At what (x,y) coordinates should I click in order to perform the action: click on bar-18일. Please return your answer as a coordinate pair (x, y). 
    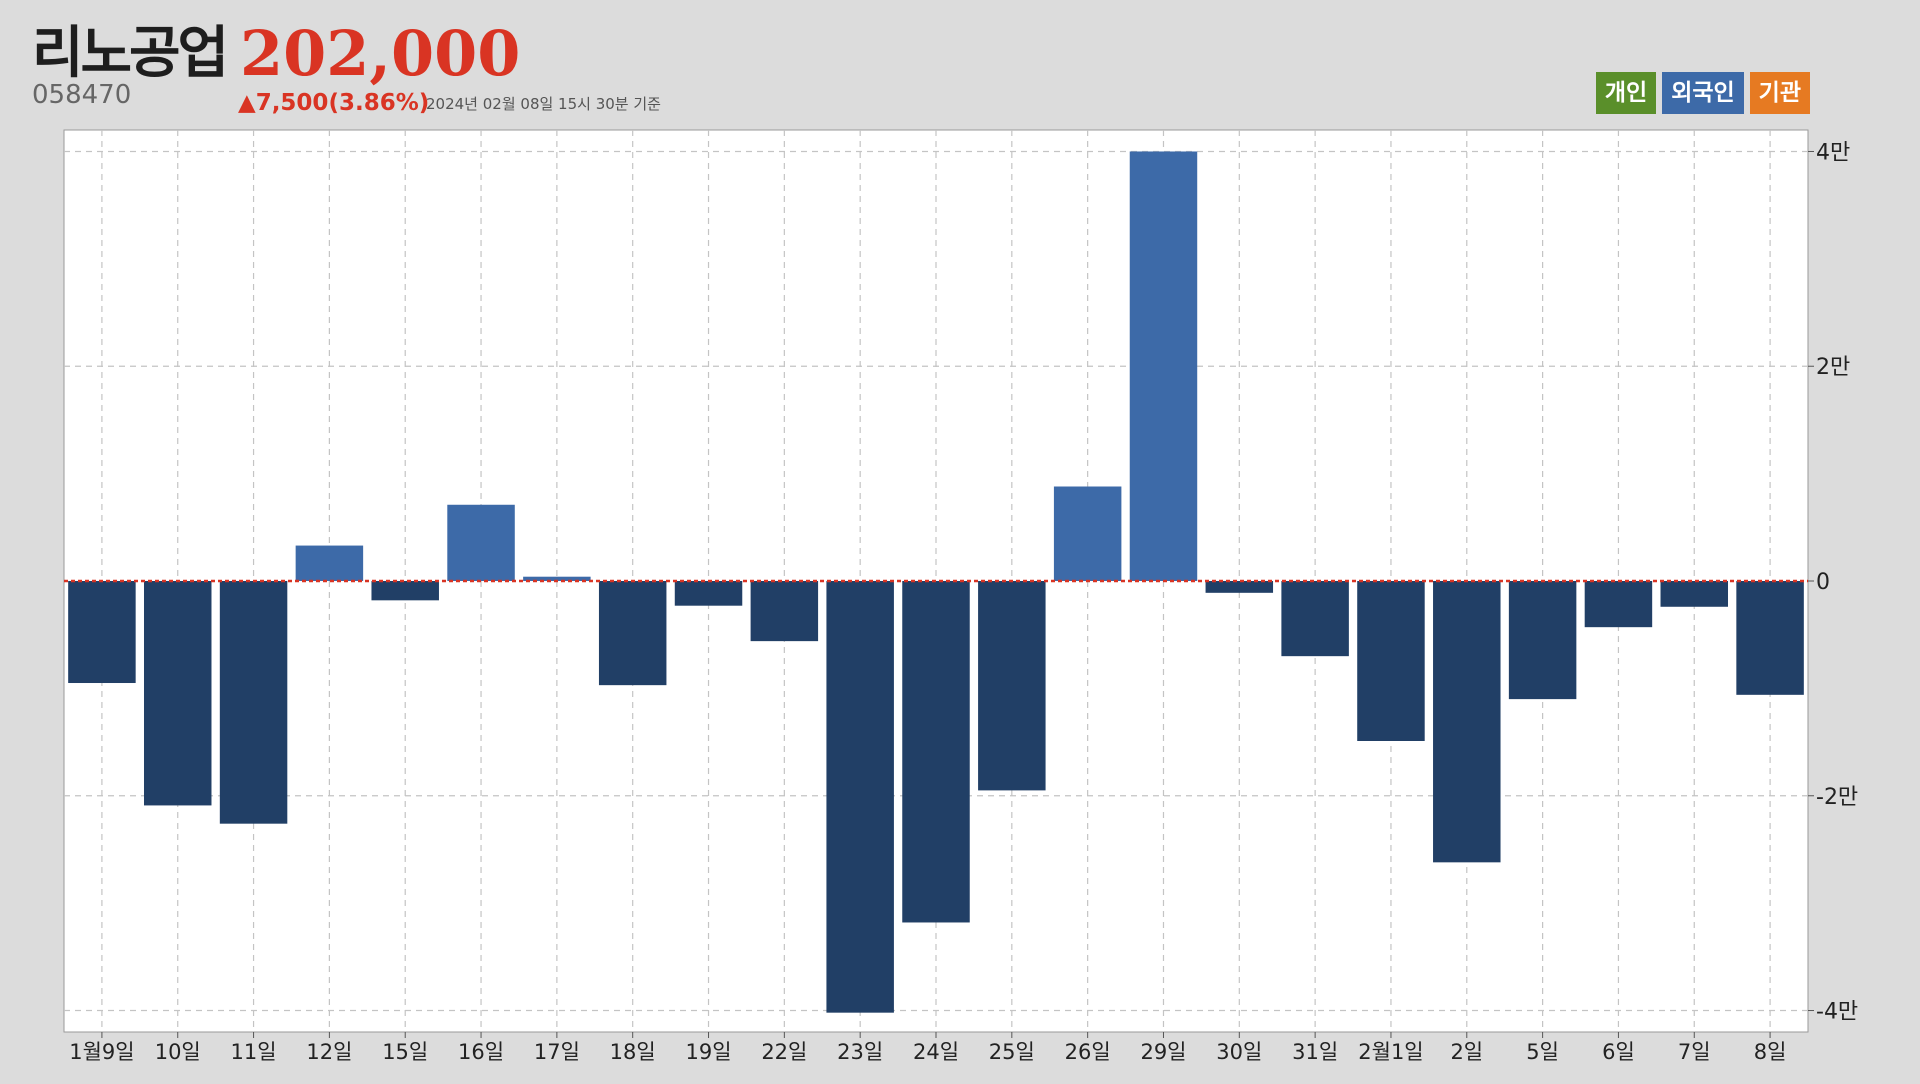
    Looking at the image, I should click on (632, 633).